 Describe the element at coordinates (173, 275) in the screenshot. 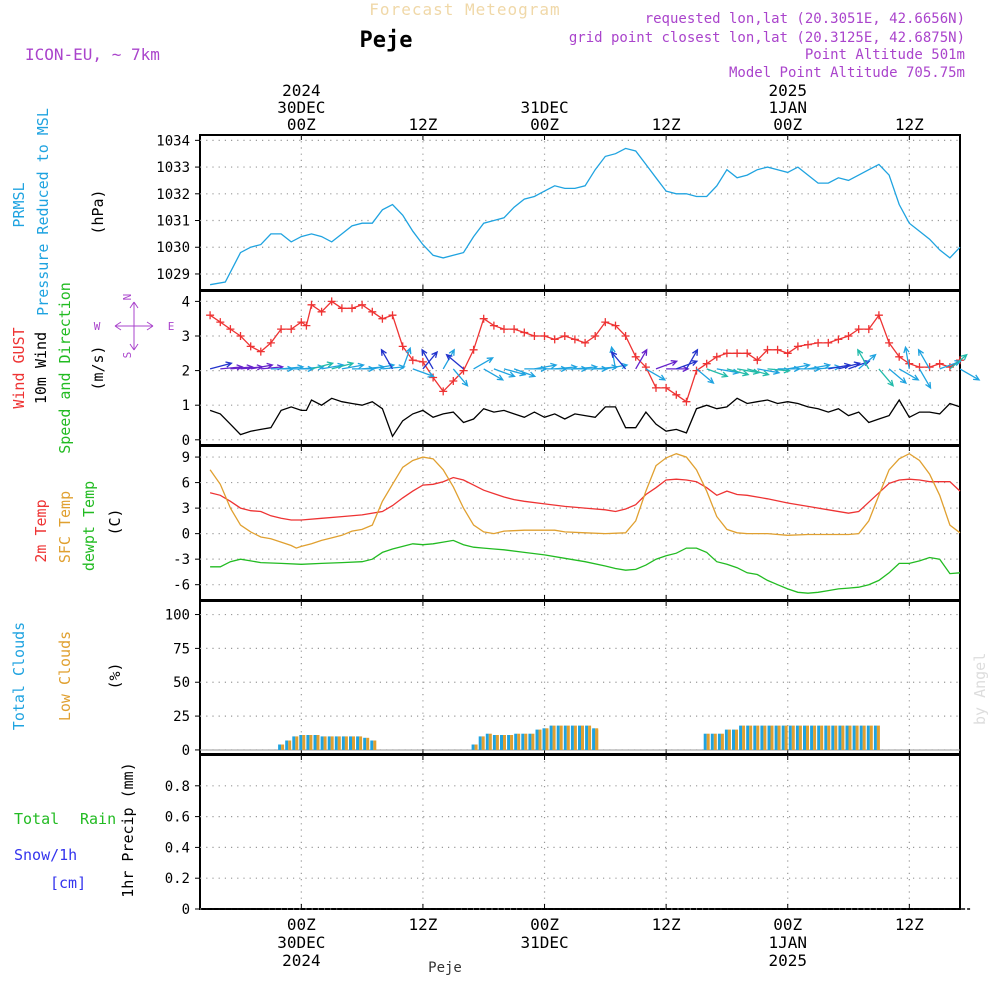

I see `y-tick-label: 1029` at that location.